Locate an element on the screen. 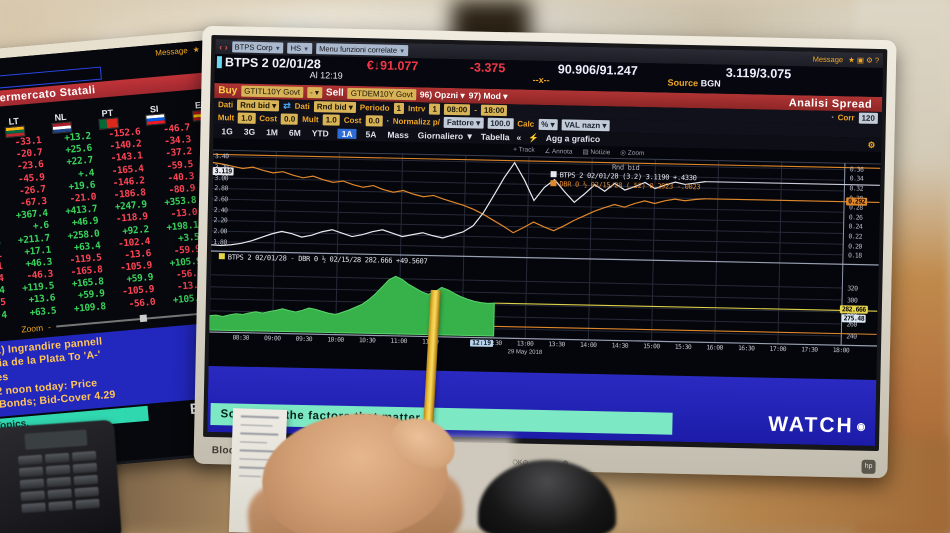 The height and width of the screenshot is (533, 950). intrv-input: 1 is located at coordinates (434, 109).